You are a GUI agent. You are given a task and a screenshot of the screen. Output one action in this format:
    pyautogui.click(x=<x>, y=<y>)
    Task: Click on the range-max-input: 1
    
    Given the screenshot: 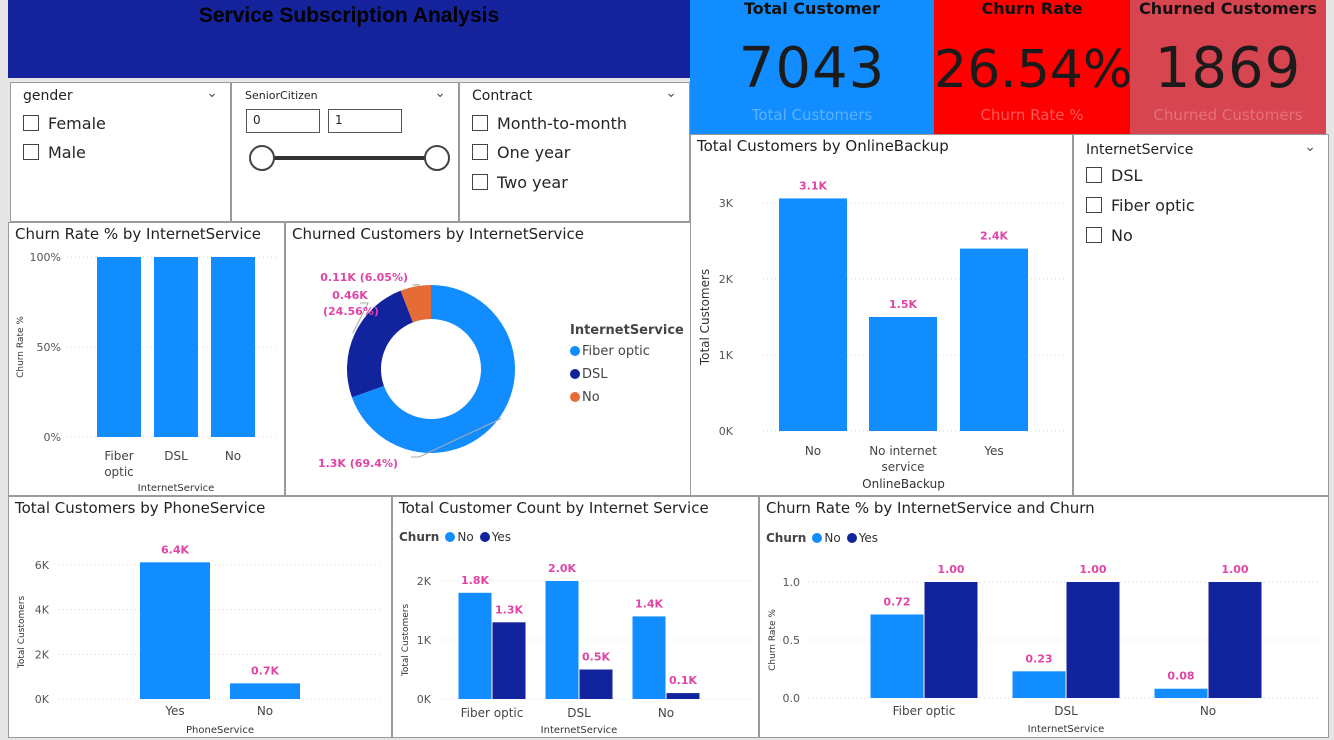 What is the action you would take?
    pyautogui.click(x=365, y=121)
    